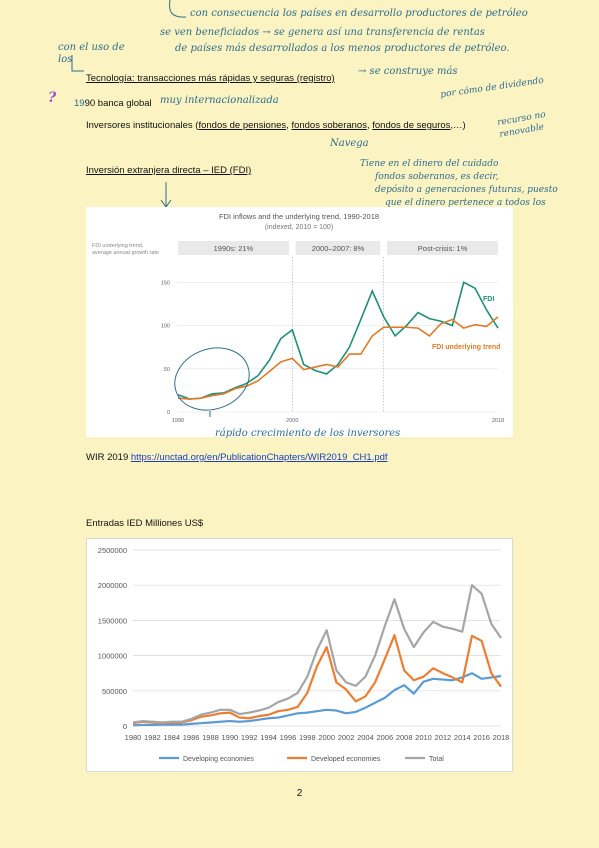 The height and width of the screenshot is (848, 599). I want to click on chart1-series-line, so click(338, 358).